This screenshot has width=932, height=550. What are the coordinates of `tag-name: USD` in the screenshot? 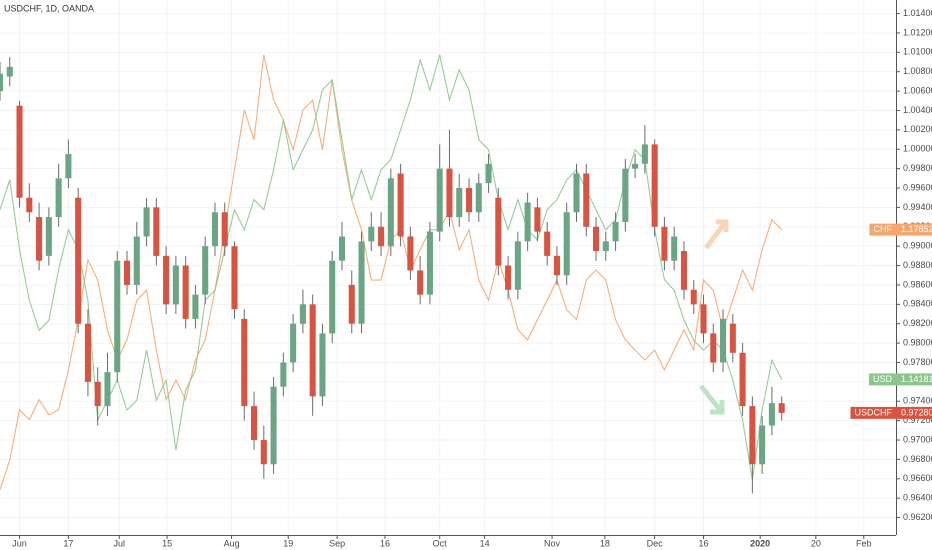 It's located at (883, 379).